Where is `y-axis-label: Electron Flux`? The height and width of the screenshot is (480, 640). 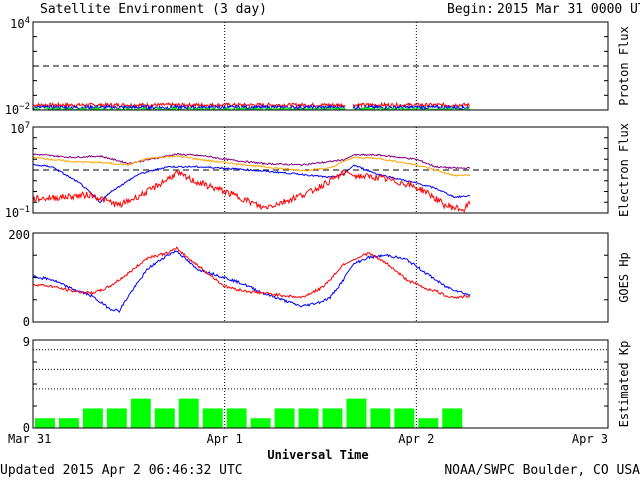
y-axis-label: Electron Flux is located at coordinates (624, 170).